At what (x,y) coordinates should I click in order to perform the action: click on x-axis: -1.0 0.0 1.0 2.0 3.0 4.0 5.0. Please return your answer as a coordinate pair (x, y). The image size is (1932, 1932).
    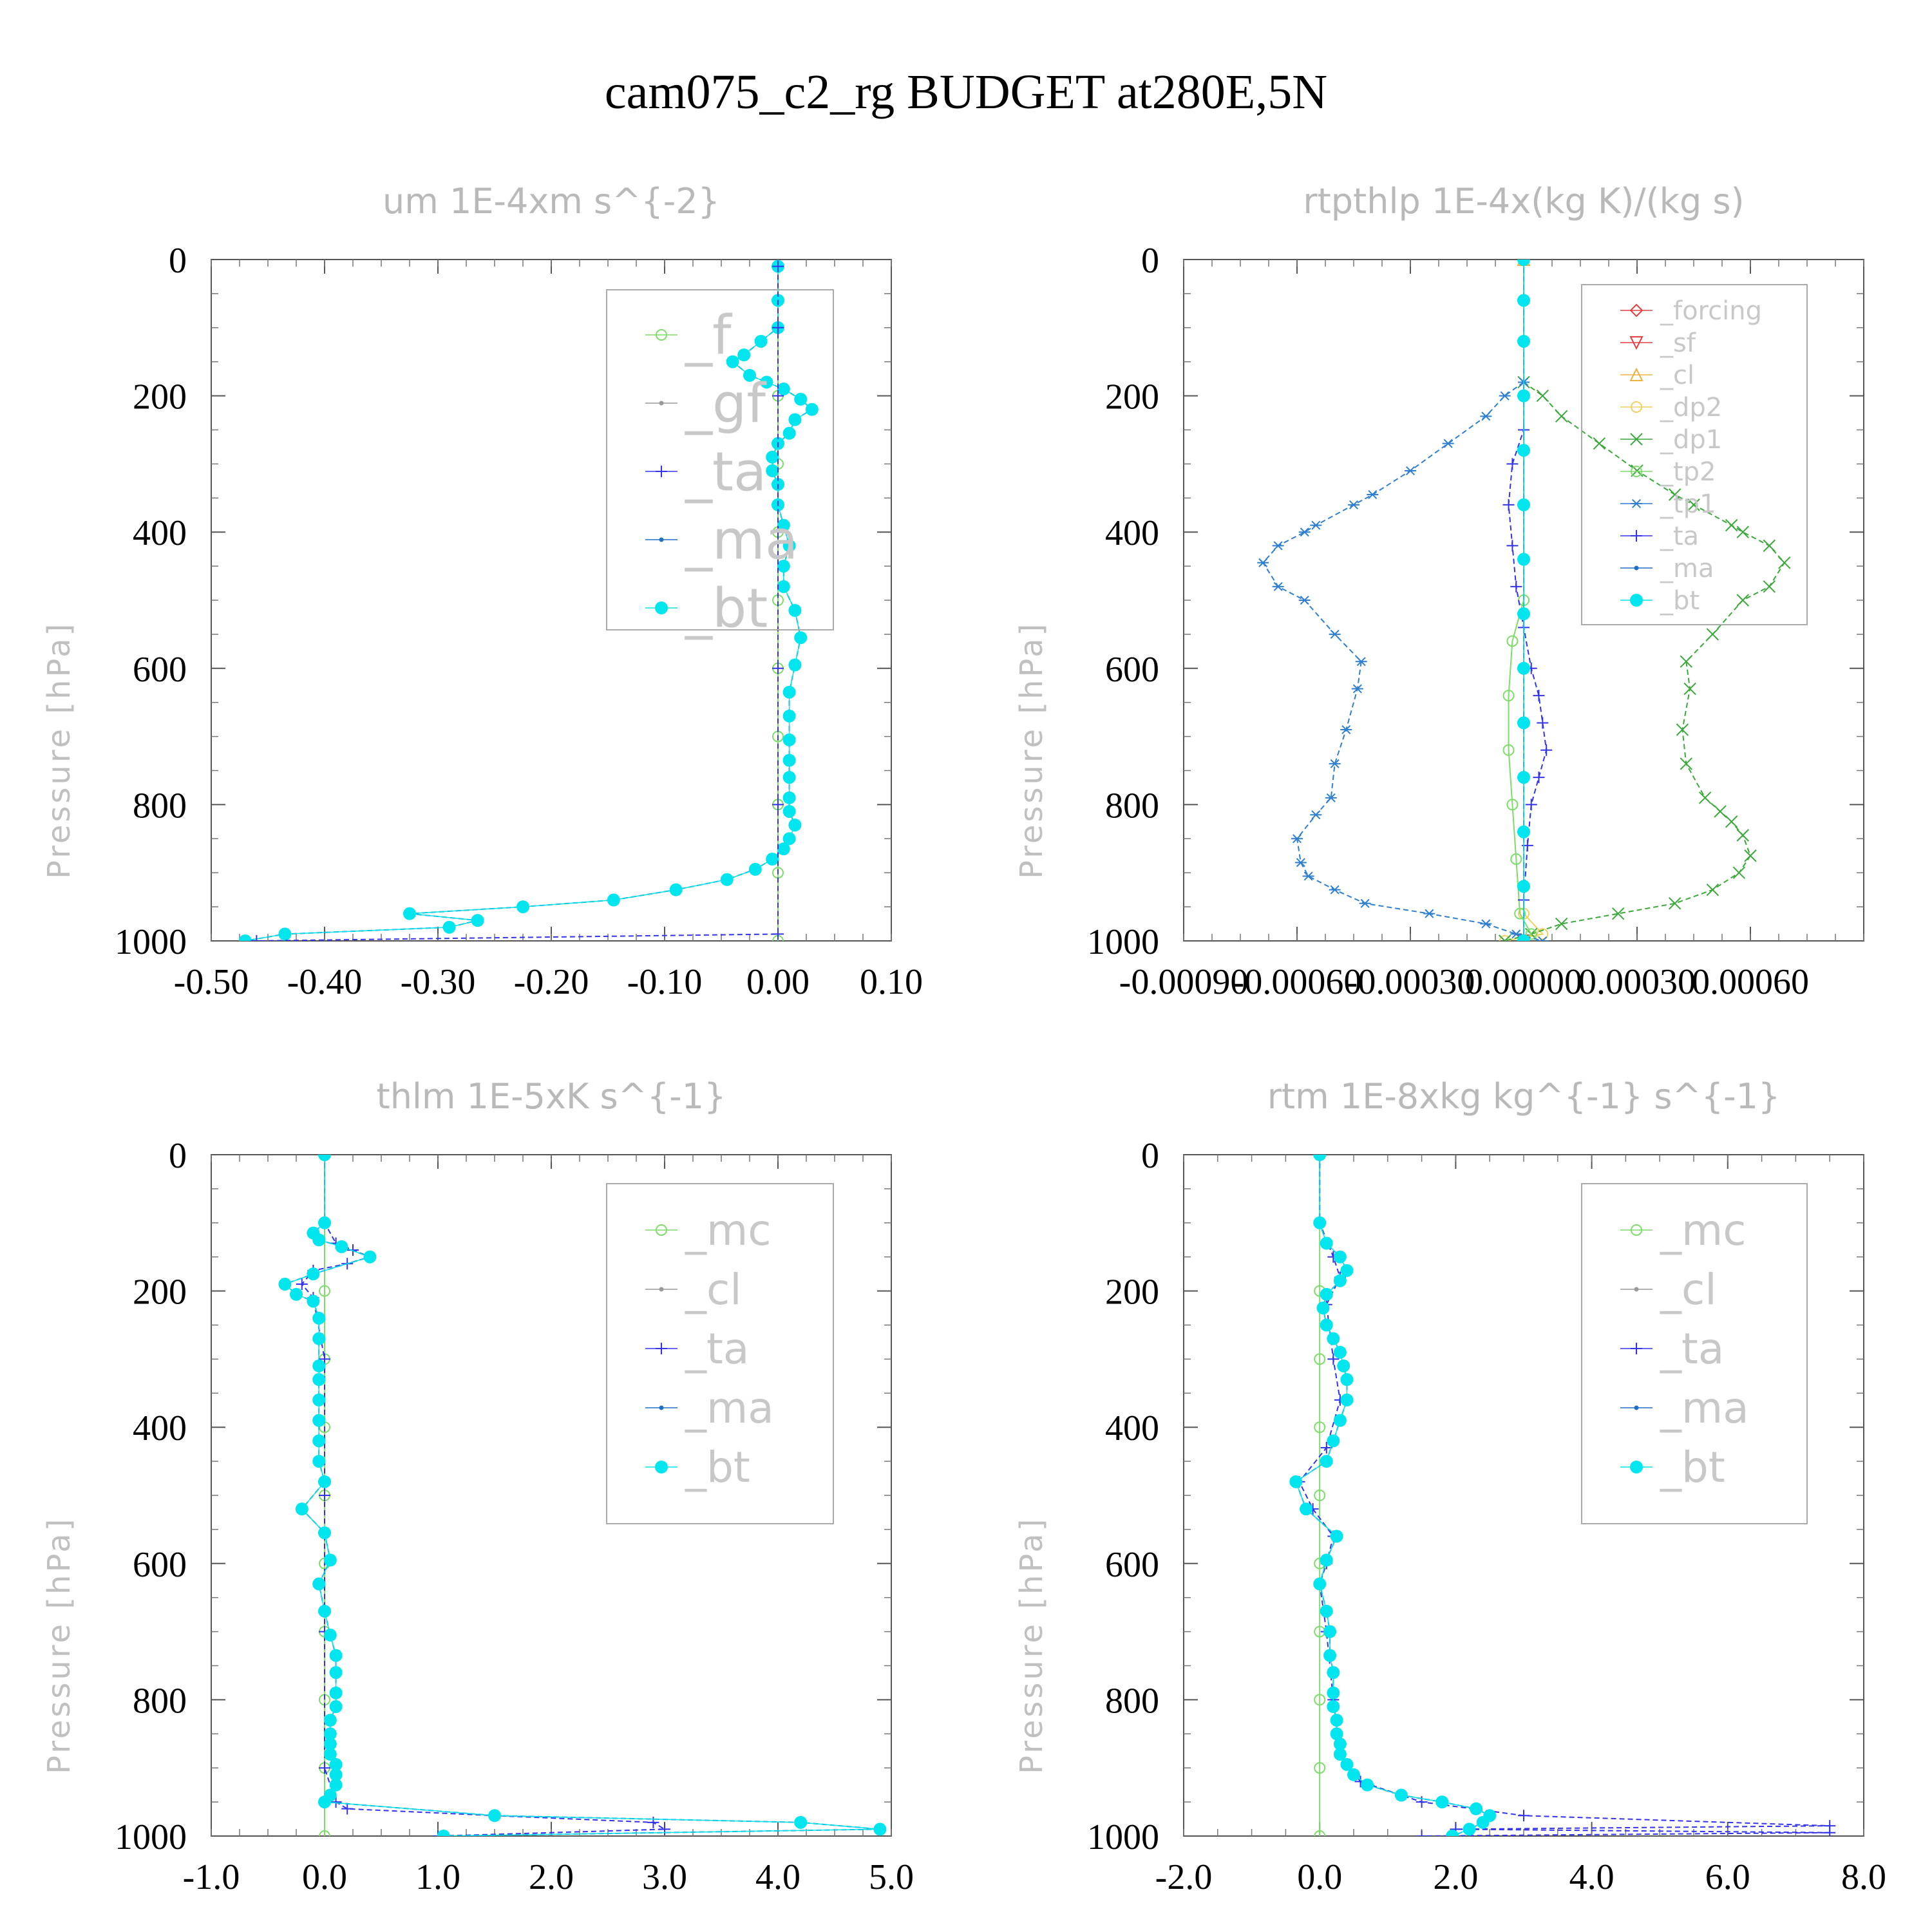
    Looking at the image, I should click on (548, 1526).